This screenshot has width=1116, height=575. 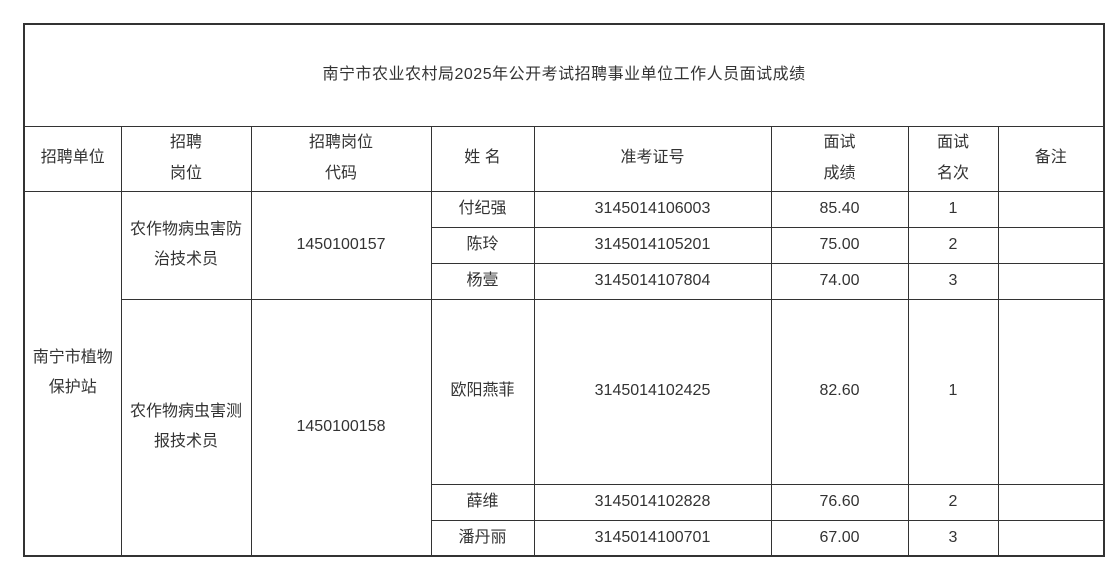 What do you see at coordinates (839, 538) in the screenshot?
I see `cell-score: 67.00` at bounding box center [839, 538].